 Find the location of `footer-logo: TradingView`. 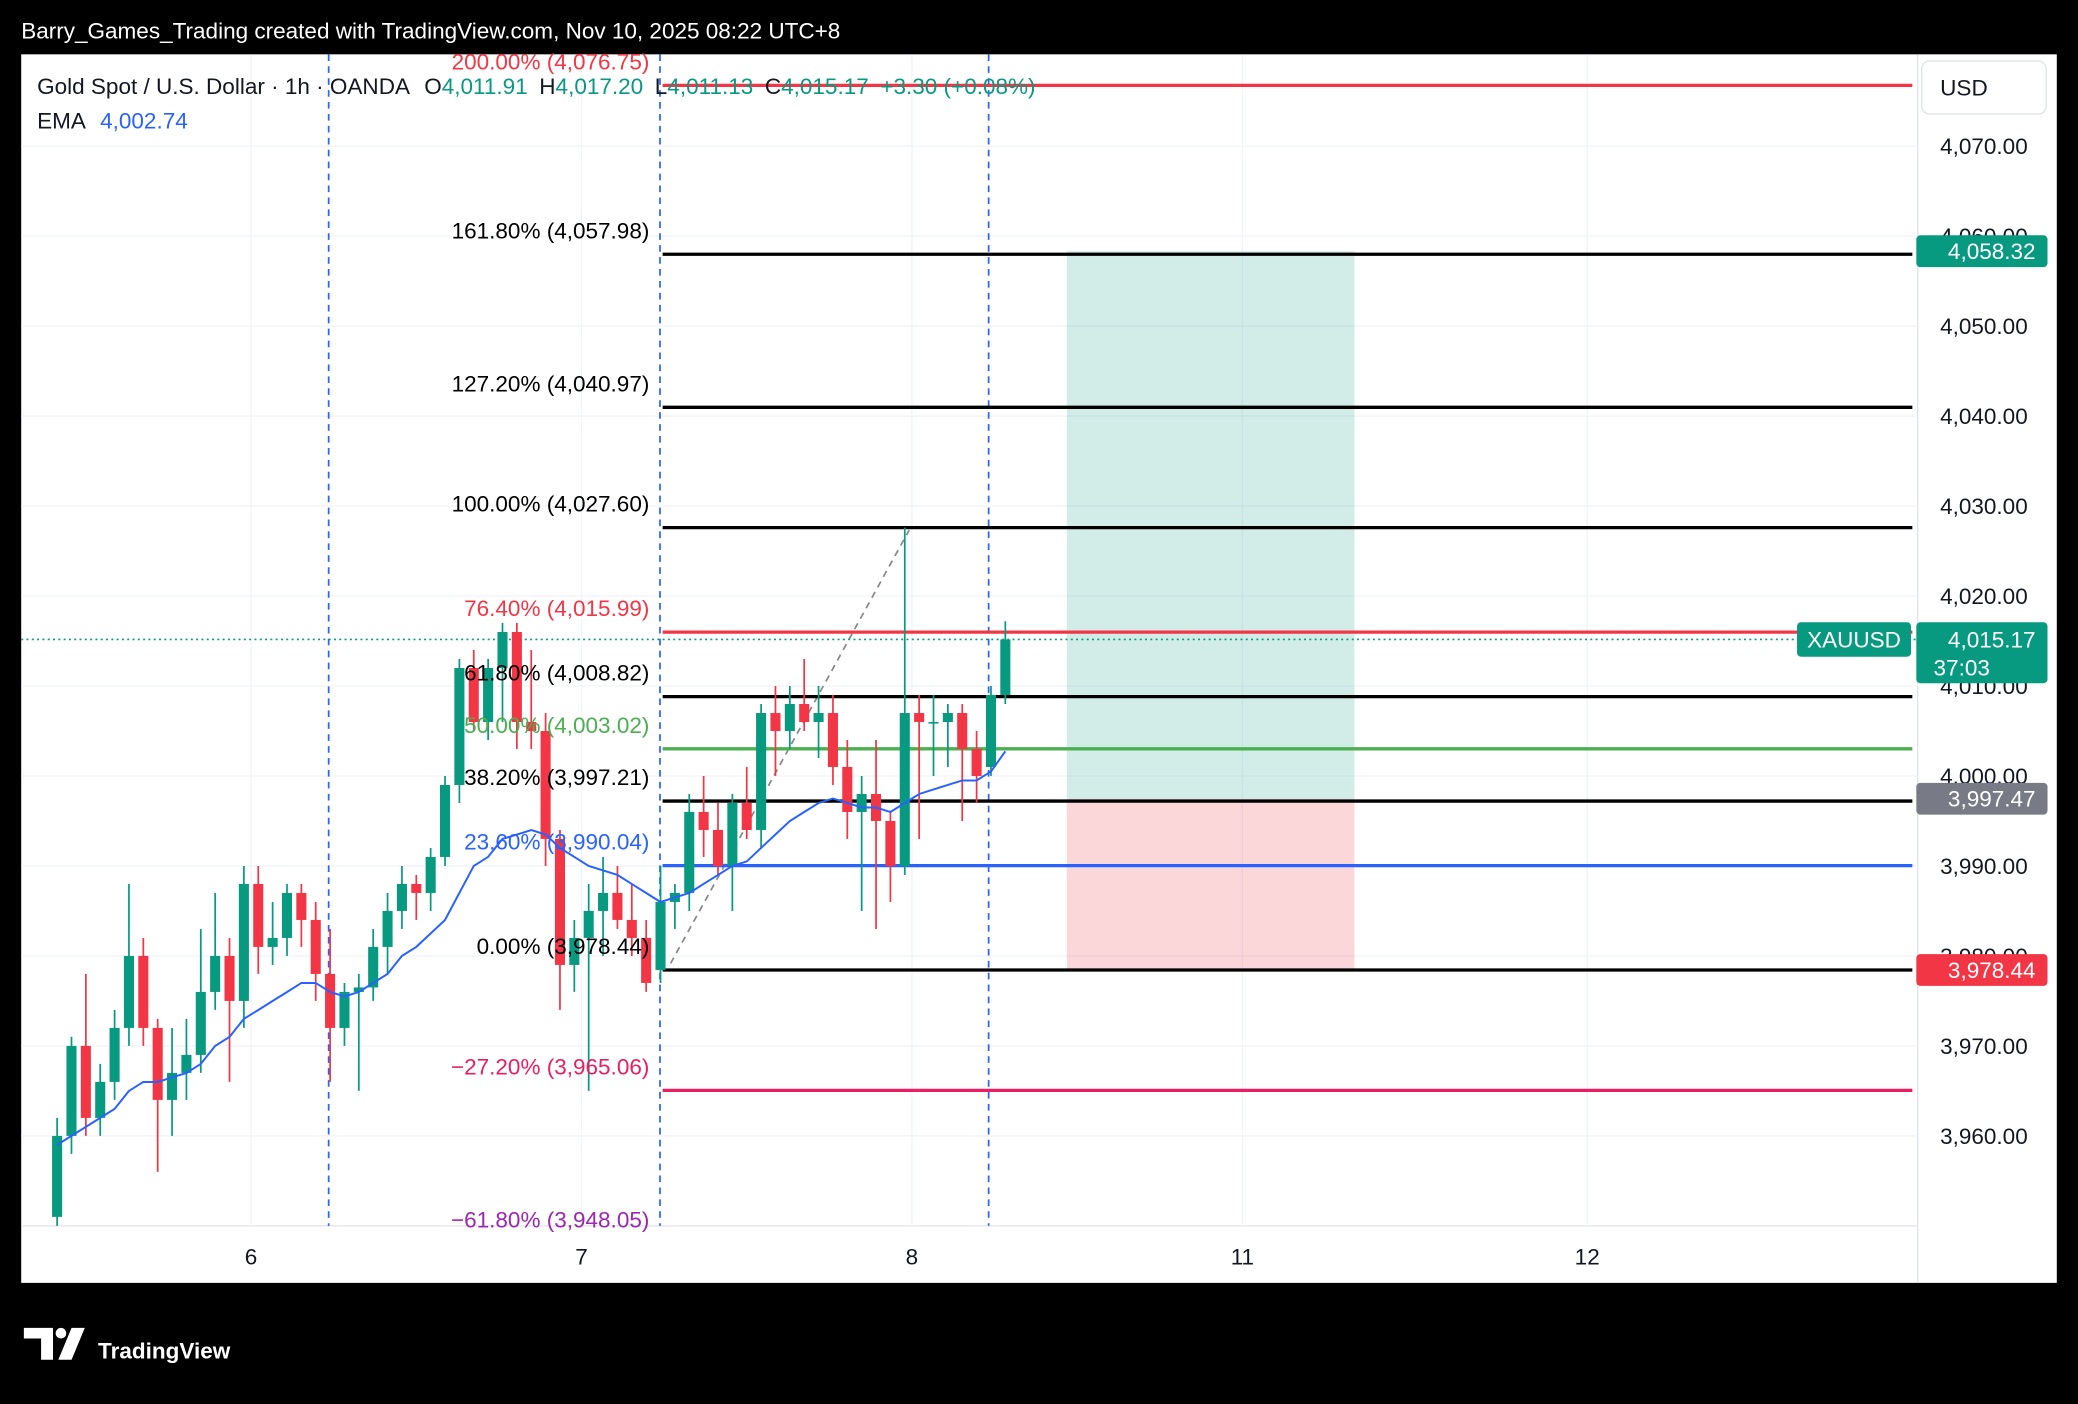

footer-logo: TradingView is located at coordinates (127, 1345).